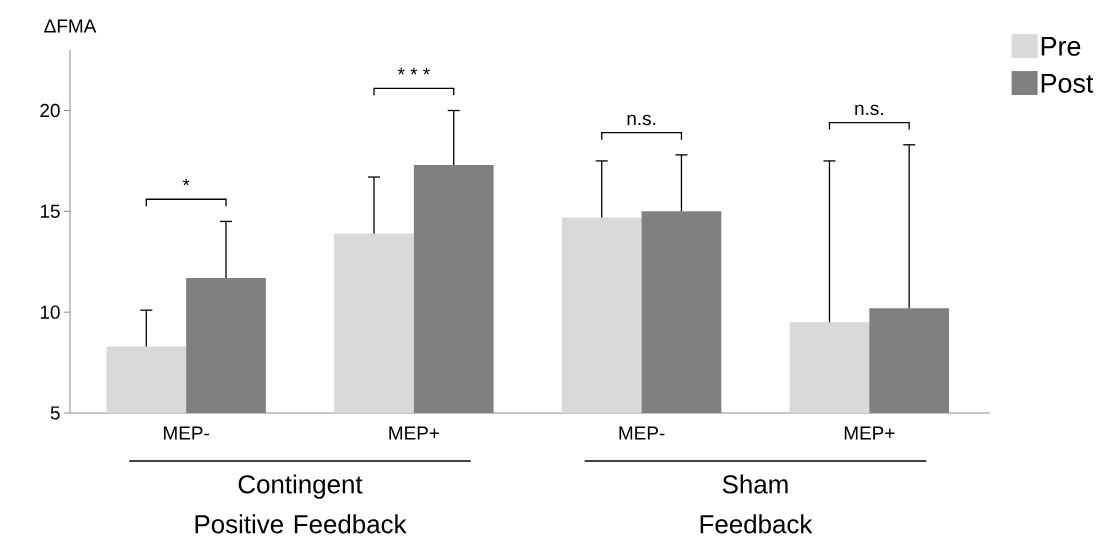 The height and width of the screenshot is (549, 1102). I want to click on annotation: * * *, so click(413, 71).